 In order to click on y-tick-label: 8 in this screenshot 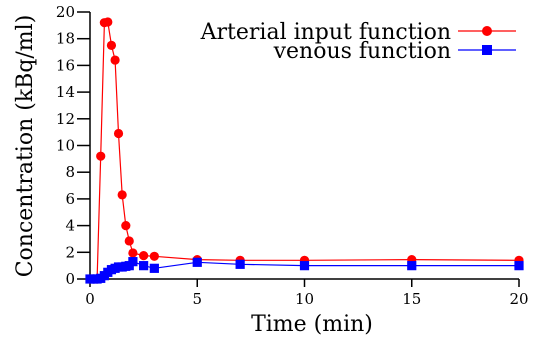, I will do `click(70, 172)`.